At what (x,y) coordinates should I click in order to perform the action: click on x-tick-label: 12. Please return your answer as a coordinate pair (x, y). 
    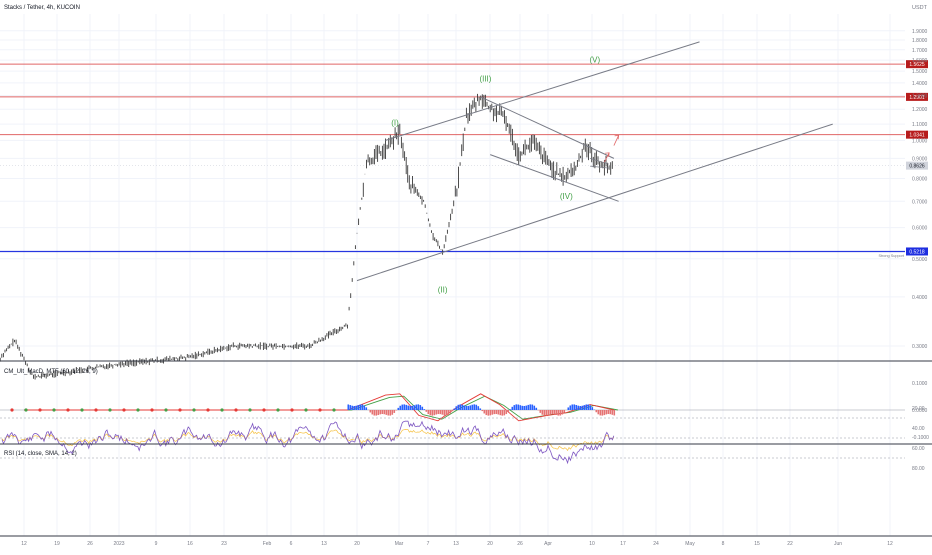
    Looking at the image, I should click on (24, 544).